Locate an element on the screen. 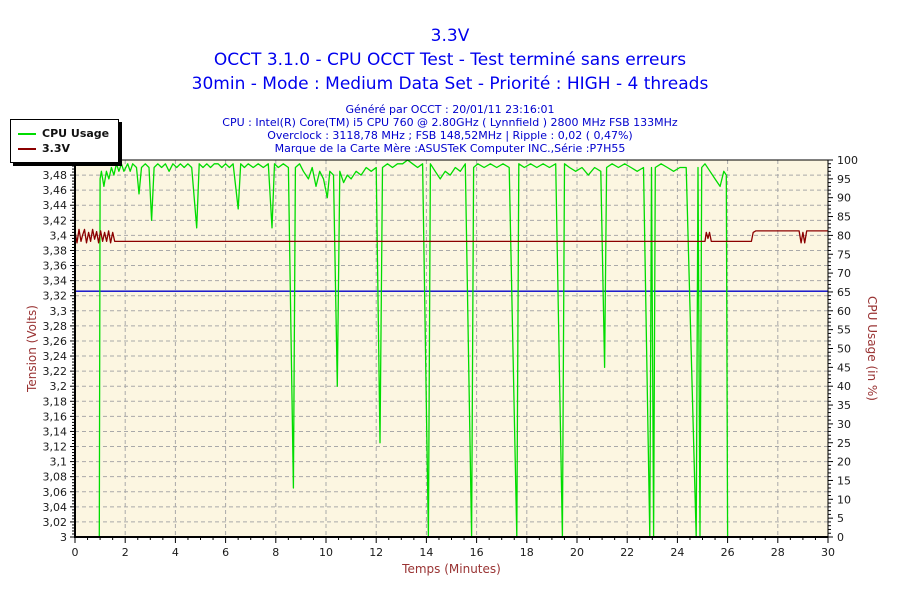 Image resolution: width=900 pixels, height=600 pixels. svg-text: 3,2 is located at coordinates (59, 386).